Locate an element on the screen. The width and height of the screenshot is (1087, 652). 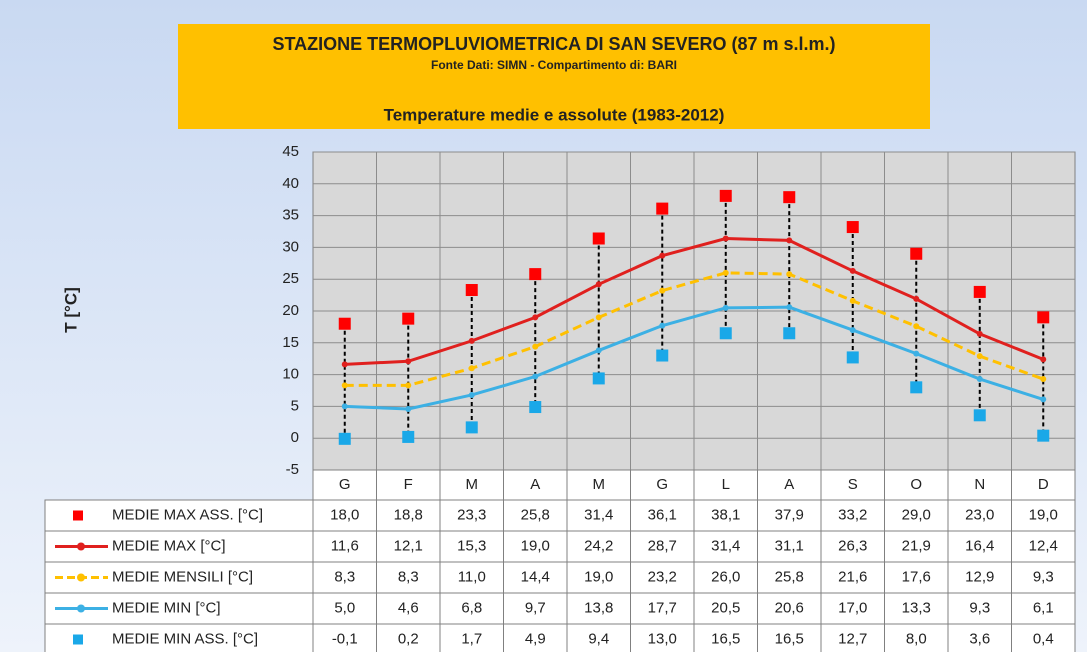
table-cell: 0,4 is located at coordinates (1043, 638).